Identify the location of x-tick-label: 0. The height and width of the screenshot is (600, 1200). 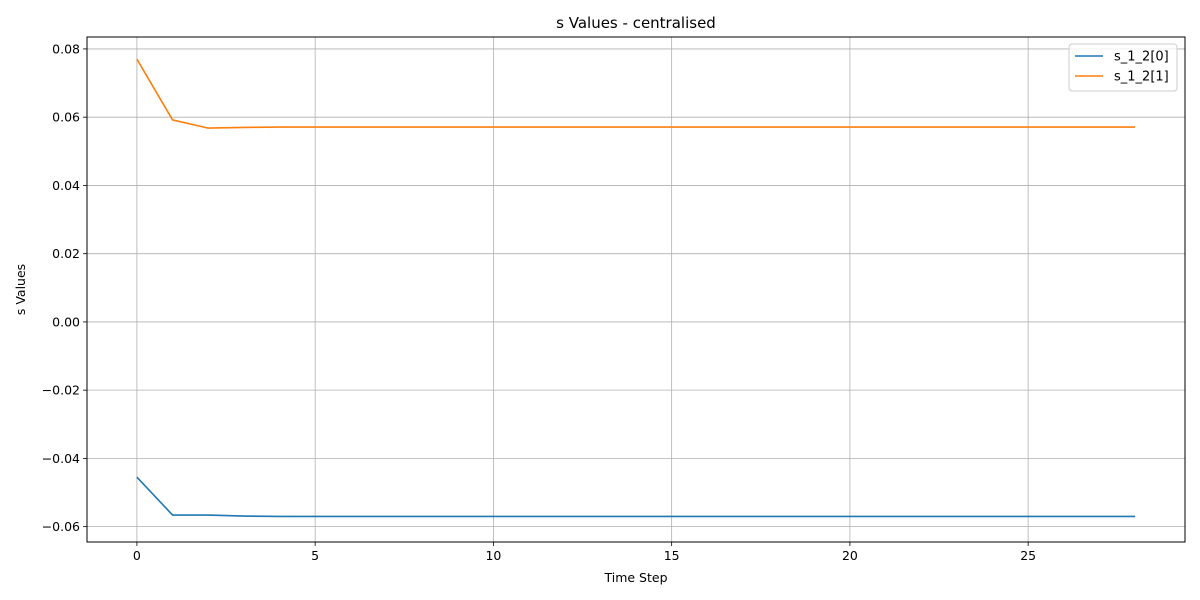
(137, 555).